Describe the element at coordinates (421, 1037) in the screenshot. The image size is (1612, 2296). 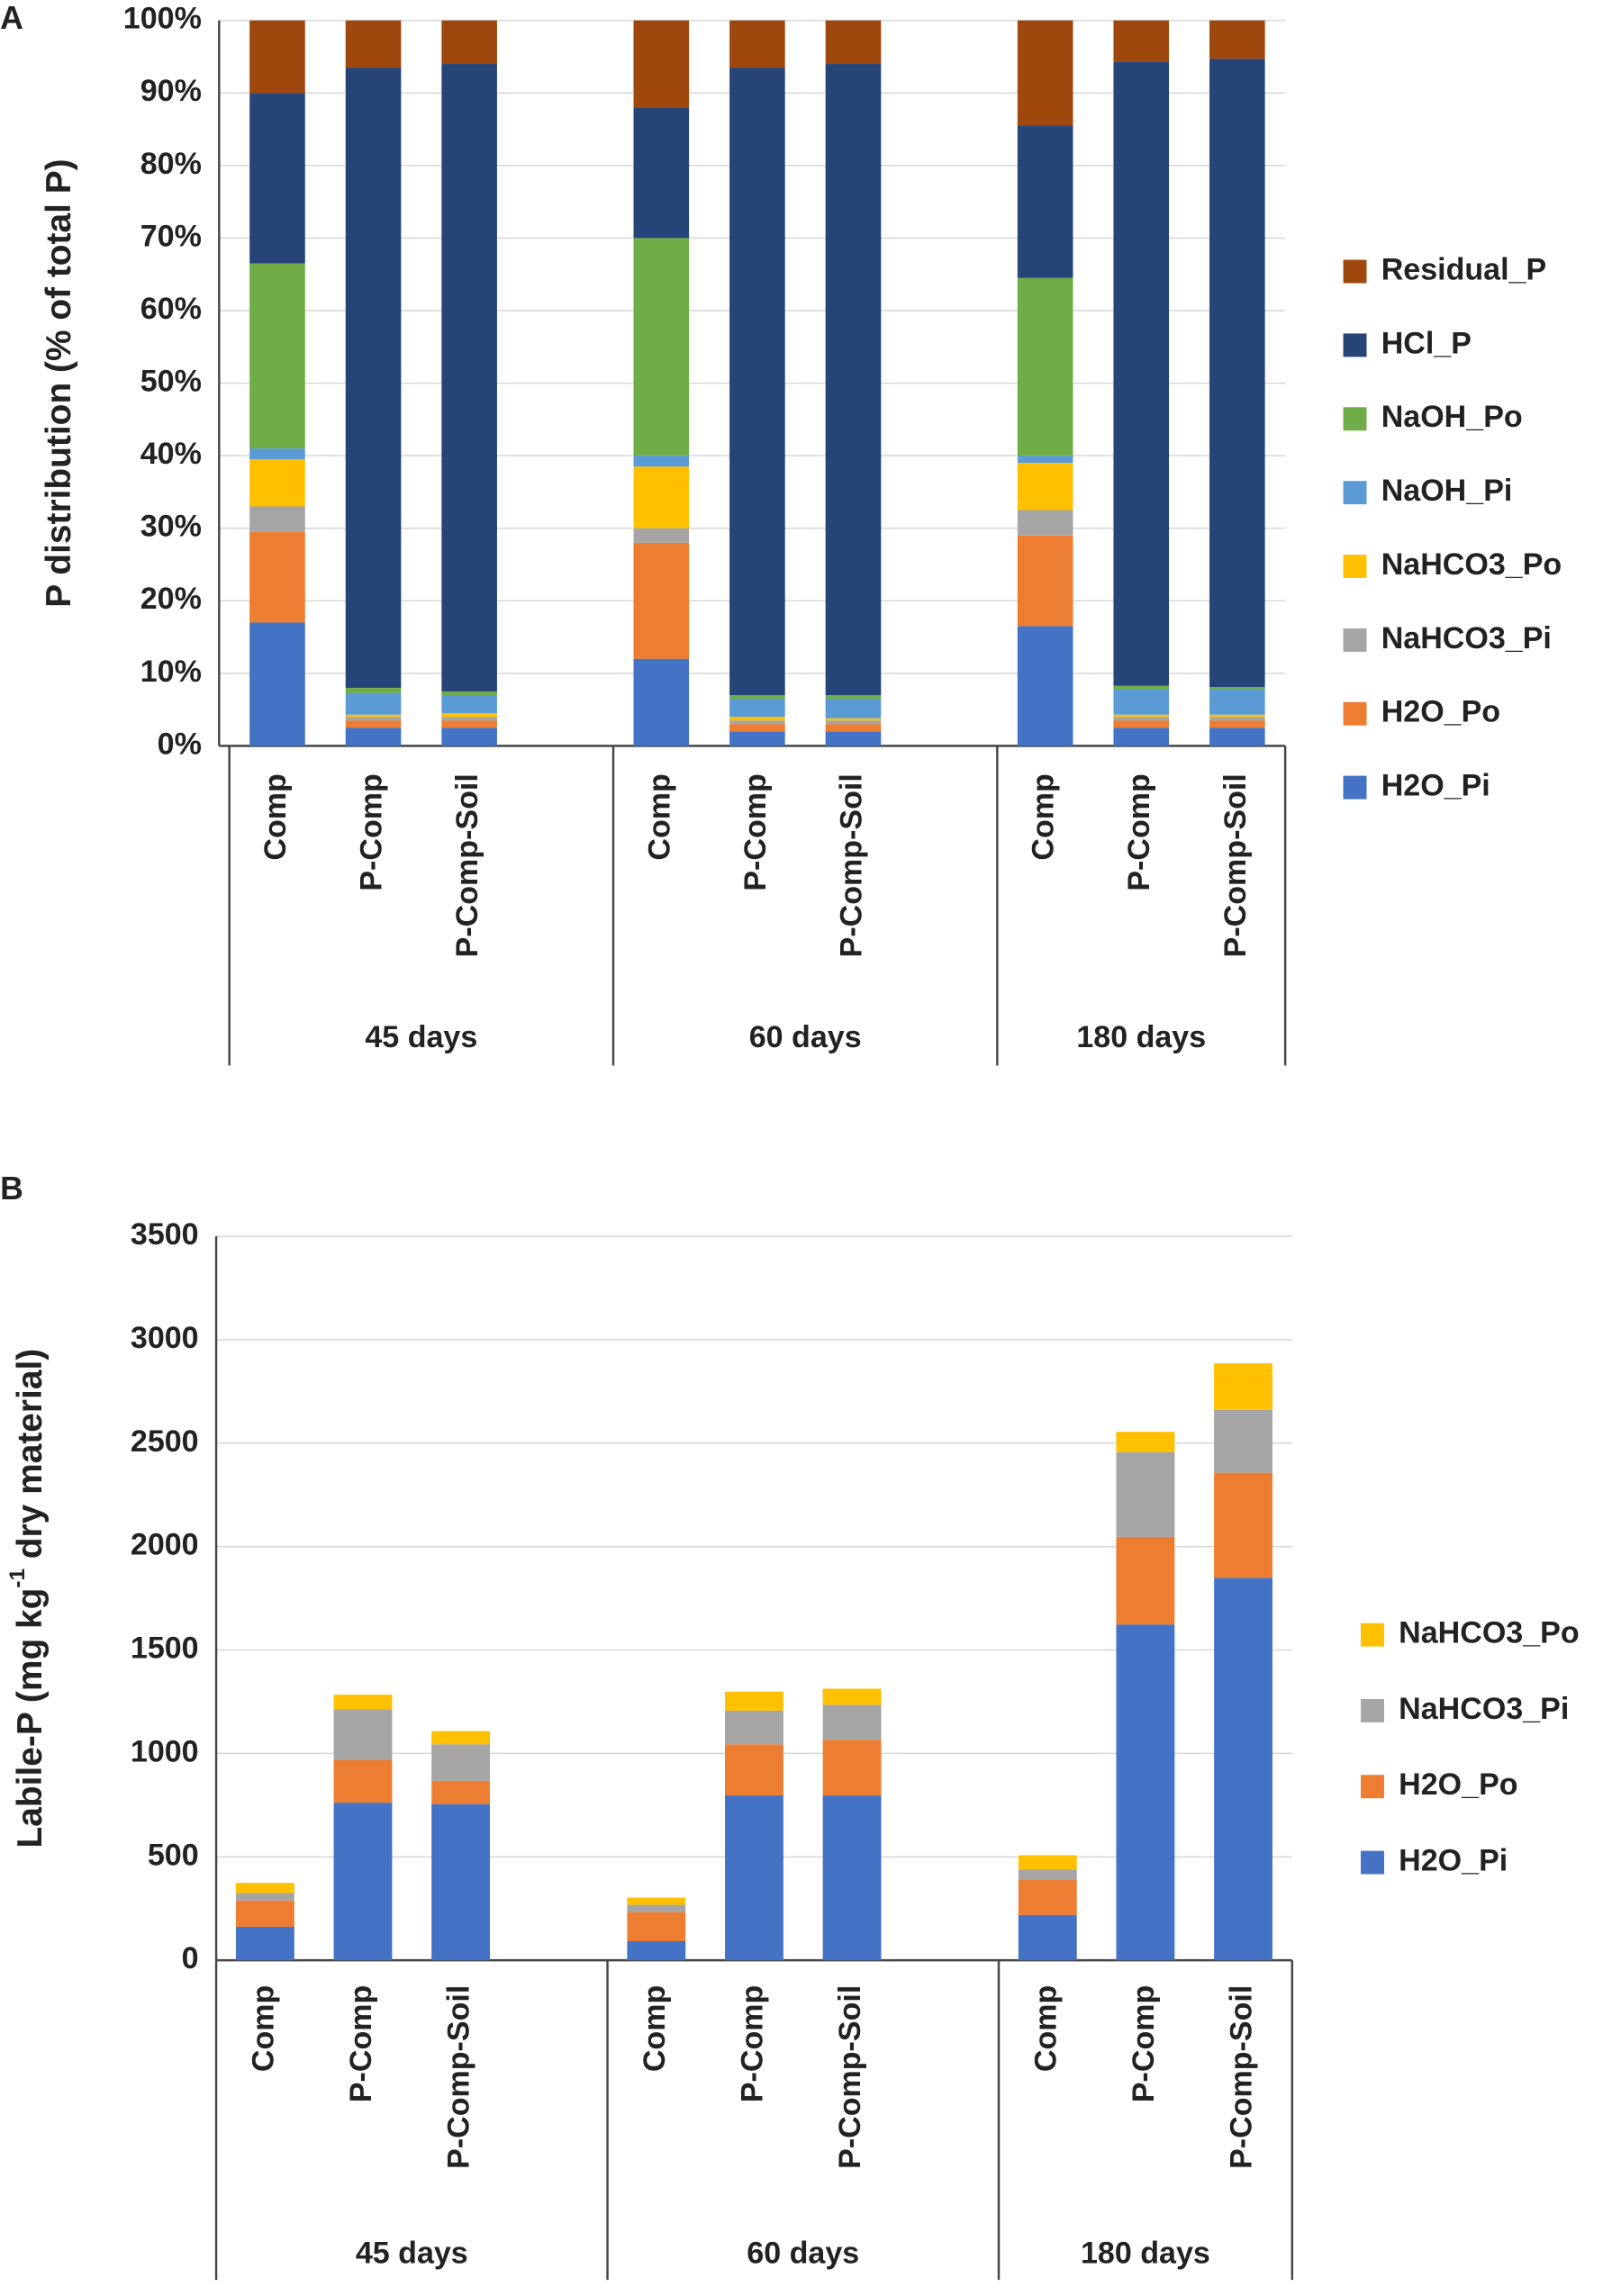
I see `group-label: 45 days` at that location.